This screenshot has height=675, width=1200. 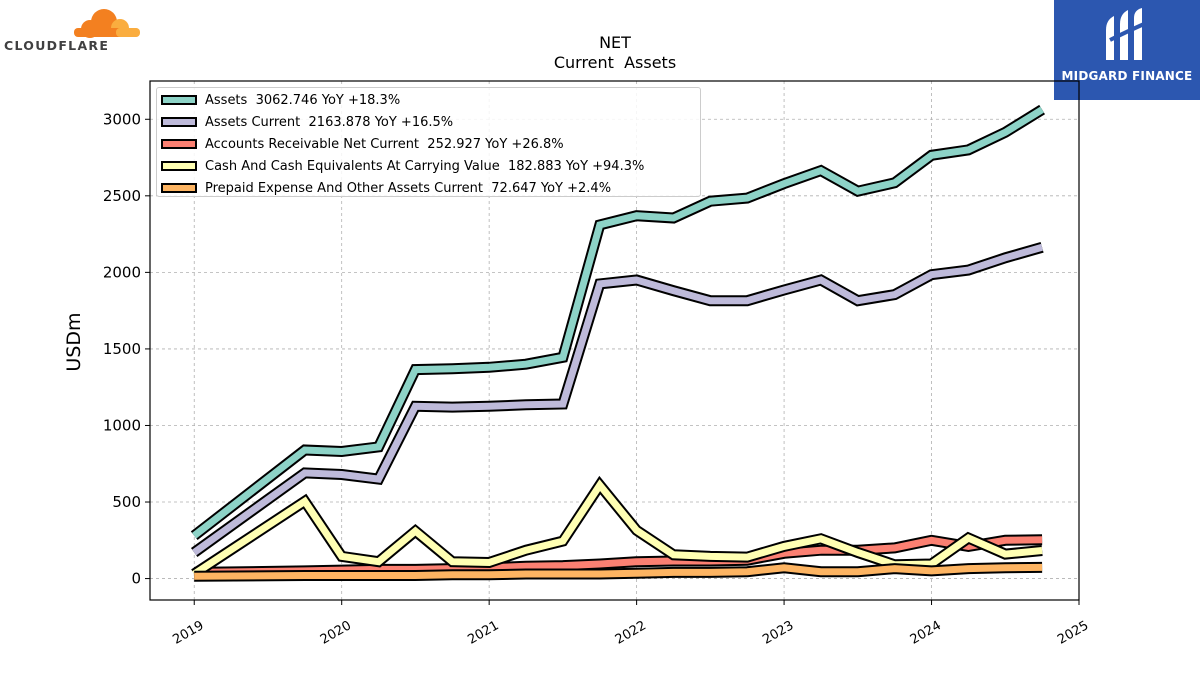 I want to click on x-tick-label: 2021, so click(x=483, y=633).